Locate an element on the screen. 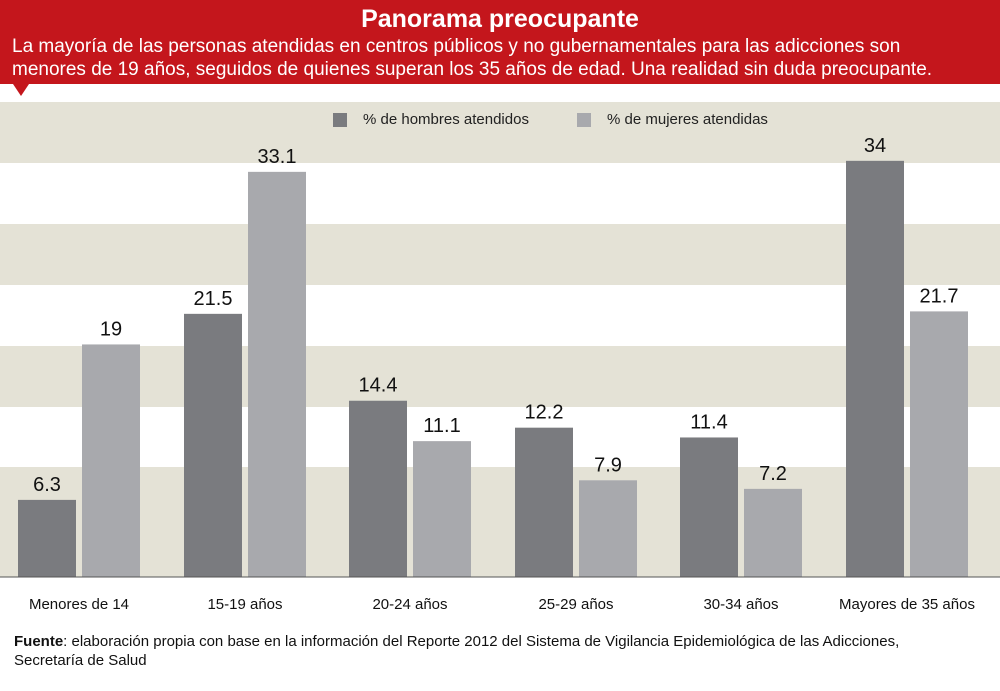 Image resolution: width=1000 pixels, height=691 pixels. data-label: 7.2 is located at coordinates (773, 474).